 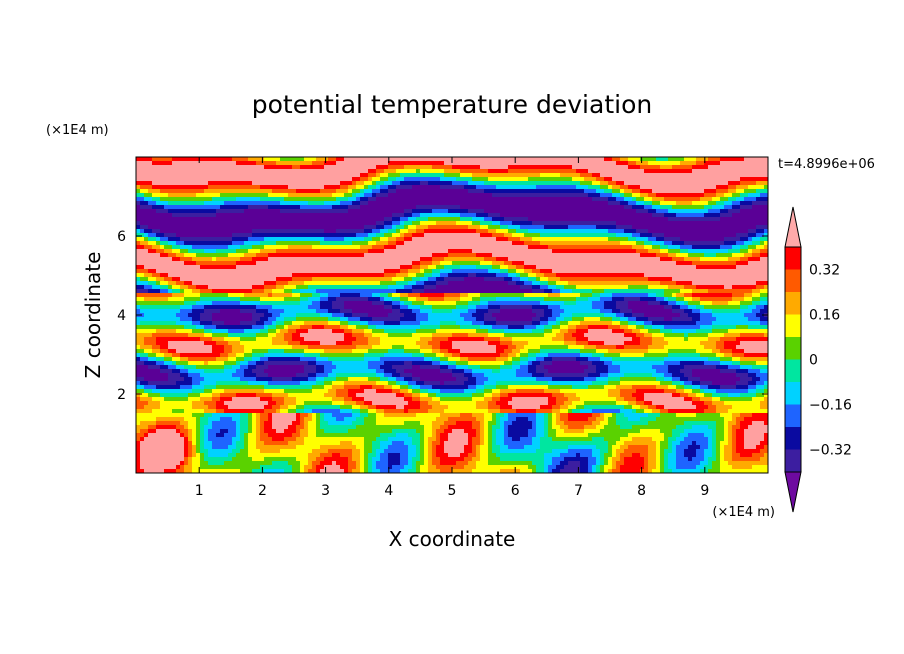 I want to click on x-tick-label: 2, so click(x=262, y=491).